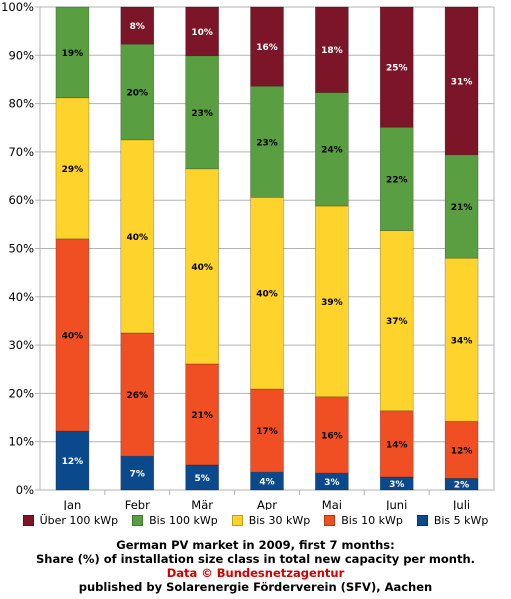  Describe the element at coordinates (21, 200) in the screenshot. I see `y-tick-label: 60%` at that location.